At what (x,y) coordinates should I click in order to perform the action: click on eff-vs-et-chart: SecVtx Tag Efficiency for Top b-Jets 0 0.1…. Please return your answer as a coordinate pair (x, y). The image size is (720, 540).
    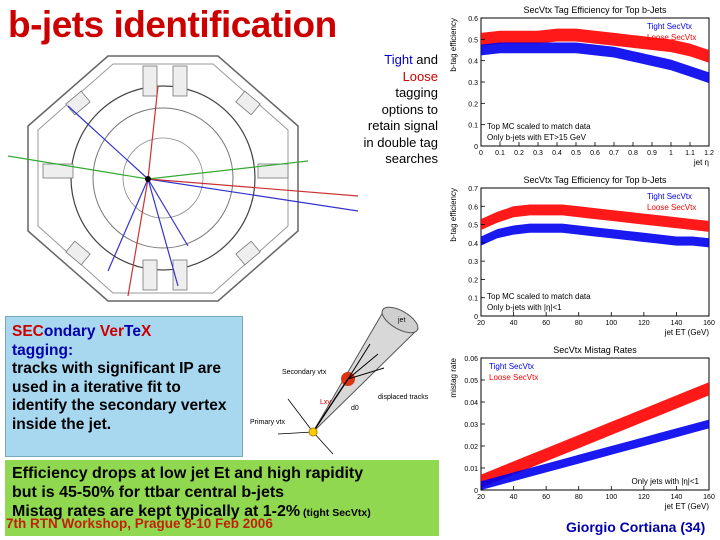
    Looking at the image, I should click on (581, 256).